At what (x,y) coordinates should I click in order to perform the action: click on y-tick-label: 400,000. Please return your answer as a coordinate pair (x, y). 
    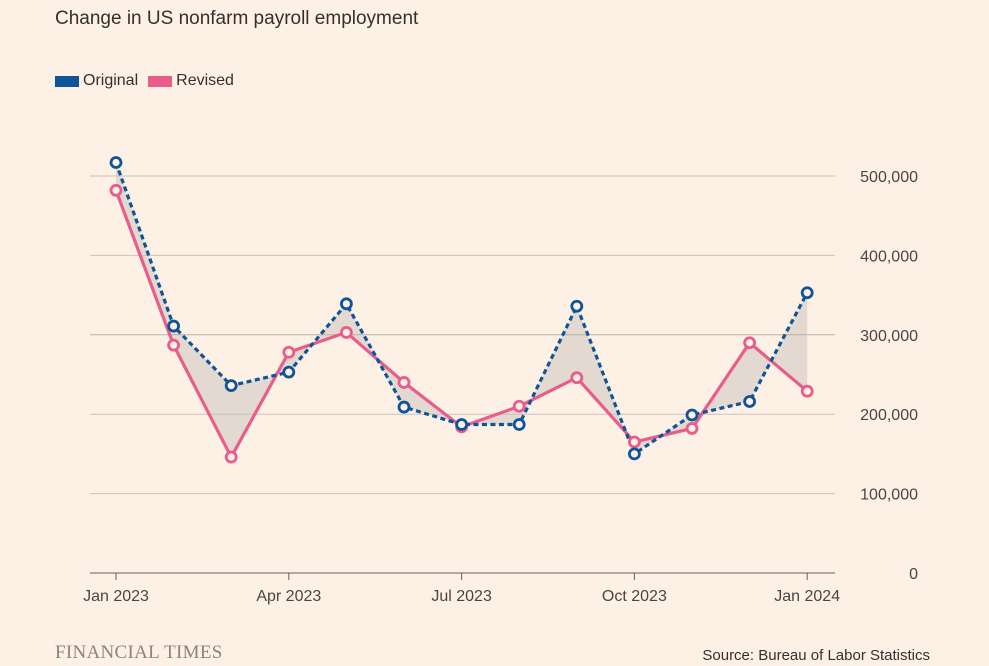
    Looking at the image, I should click on (889, 256).